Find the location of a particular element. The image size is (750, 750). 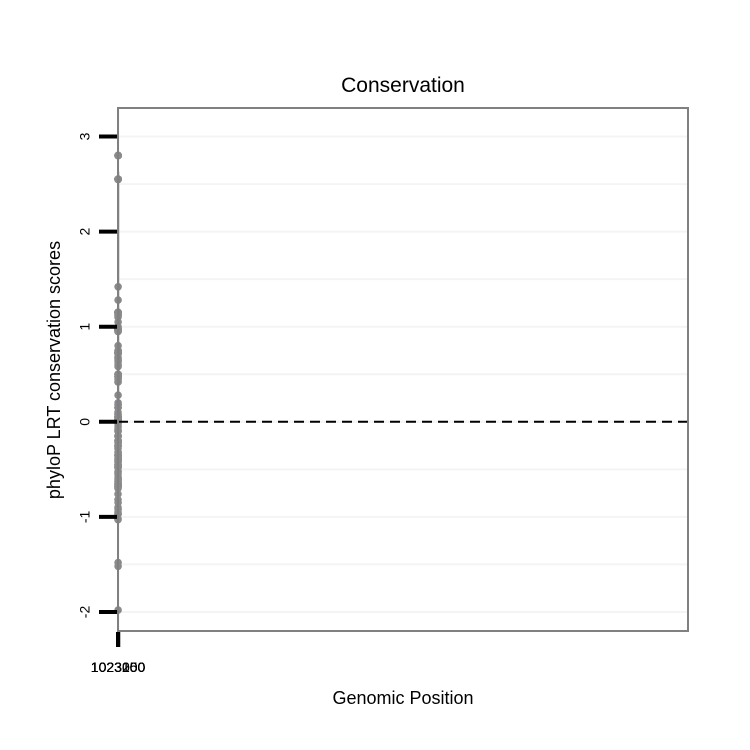

x-axis-title: Genomic Position is located at coordinates (402, 698).